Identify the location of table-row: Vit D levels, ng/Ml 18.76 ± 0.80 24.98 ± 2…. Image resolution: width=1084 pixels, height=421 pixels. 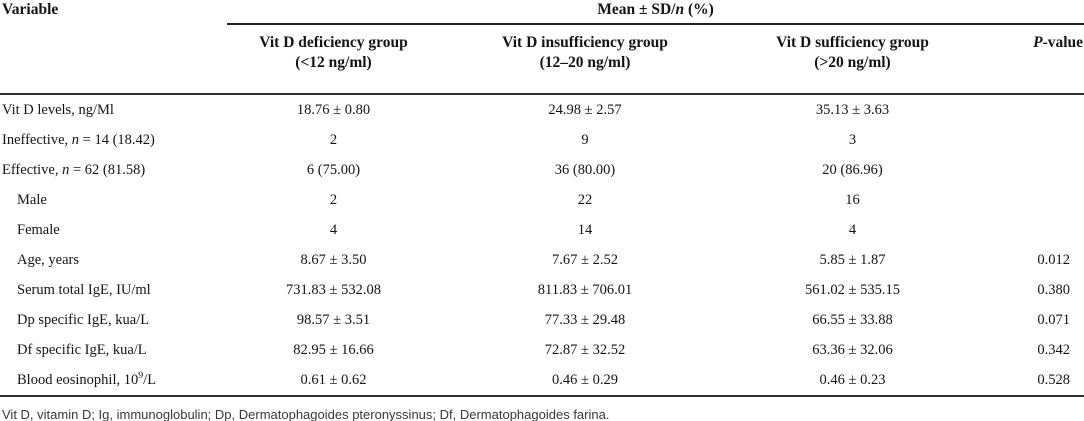
(542, 109).